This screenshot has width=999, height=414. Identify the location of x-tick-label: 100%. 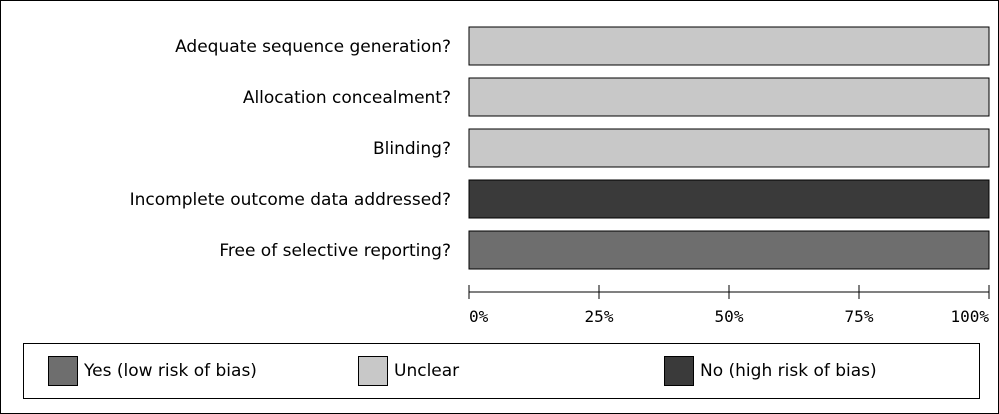
(969, 316).